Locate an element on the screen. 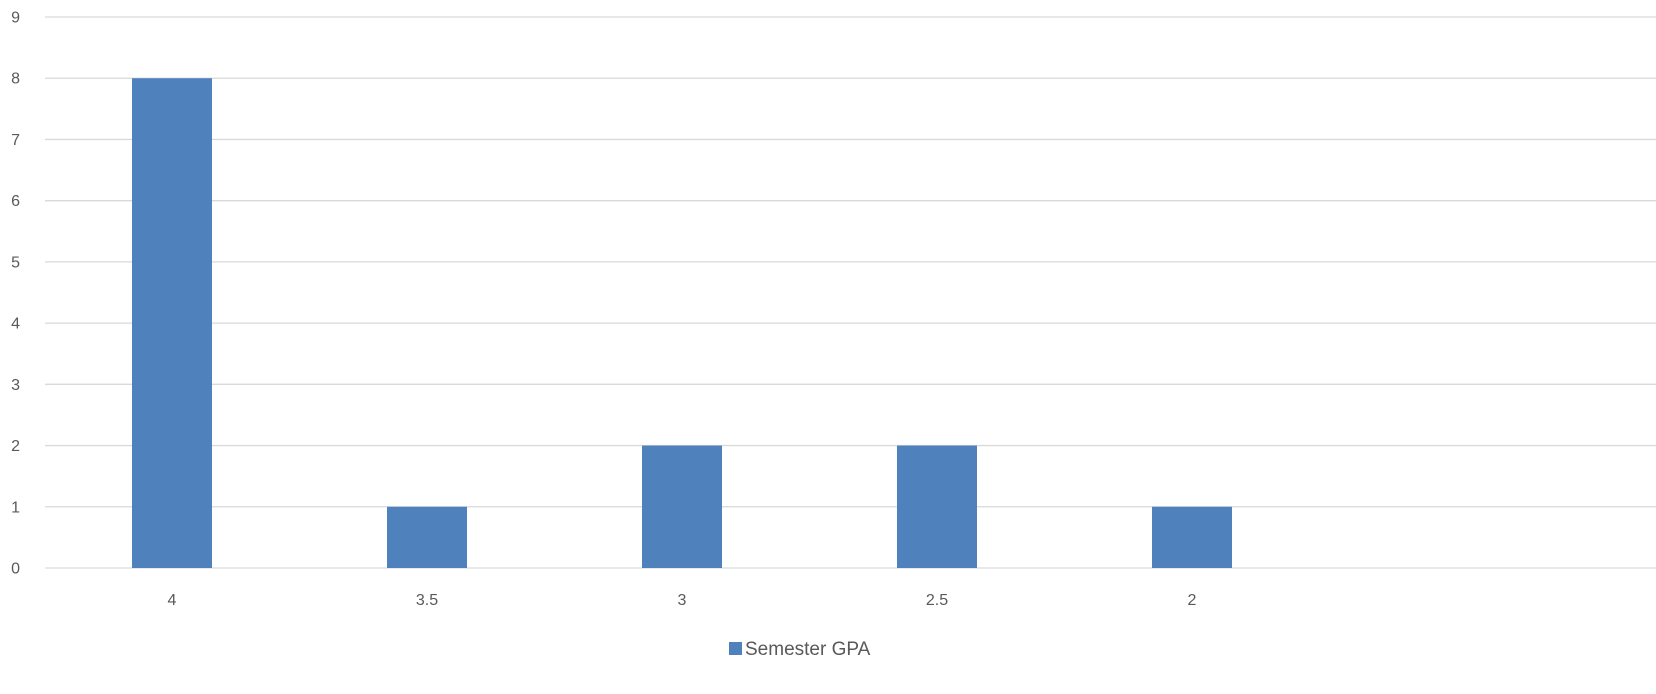 The height and width of the screenshot is (694, 1656). y-tick-label: 5 is located at coordinates (15, 262).